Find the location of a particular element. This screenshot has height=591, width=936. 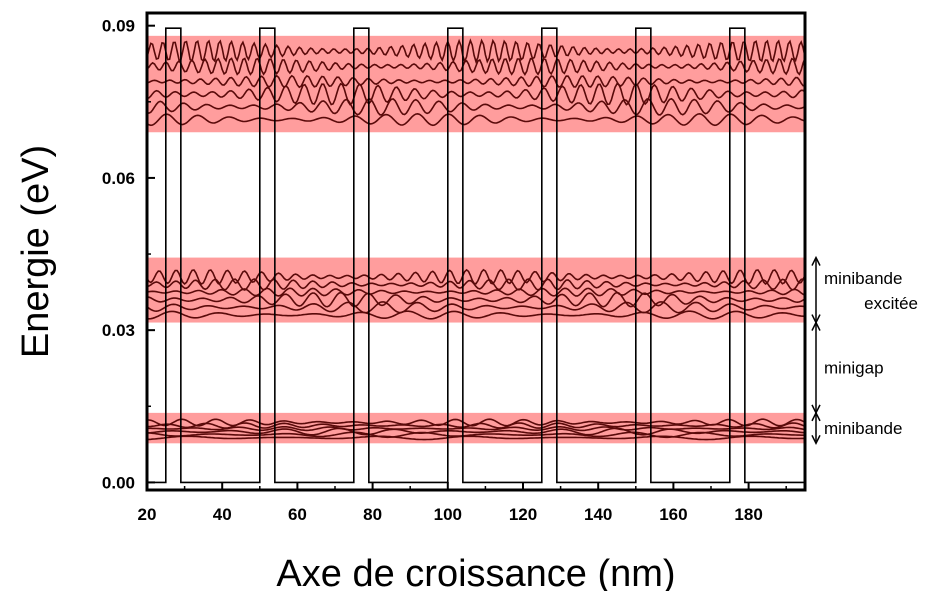

wavefunction-band3-level1 is located at coordinates (476, 119).